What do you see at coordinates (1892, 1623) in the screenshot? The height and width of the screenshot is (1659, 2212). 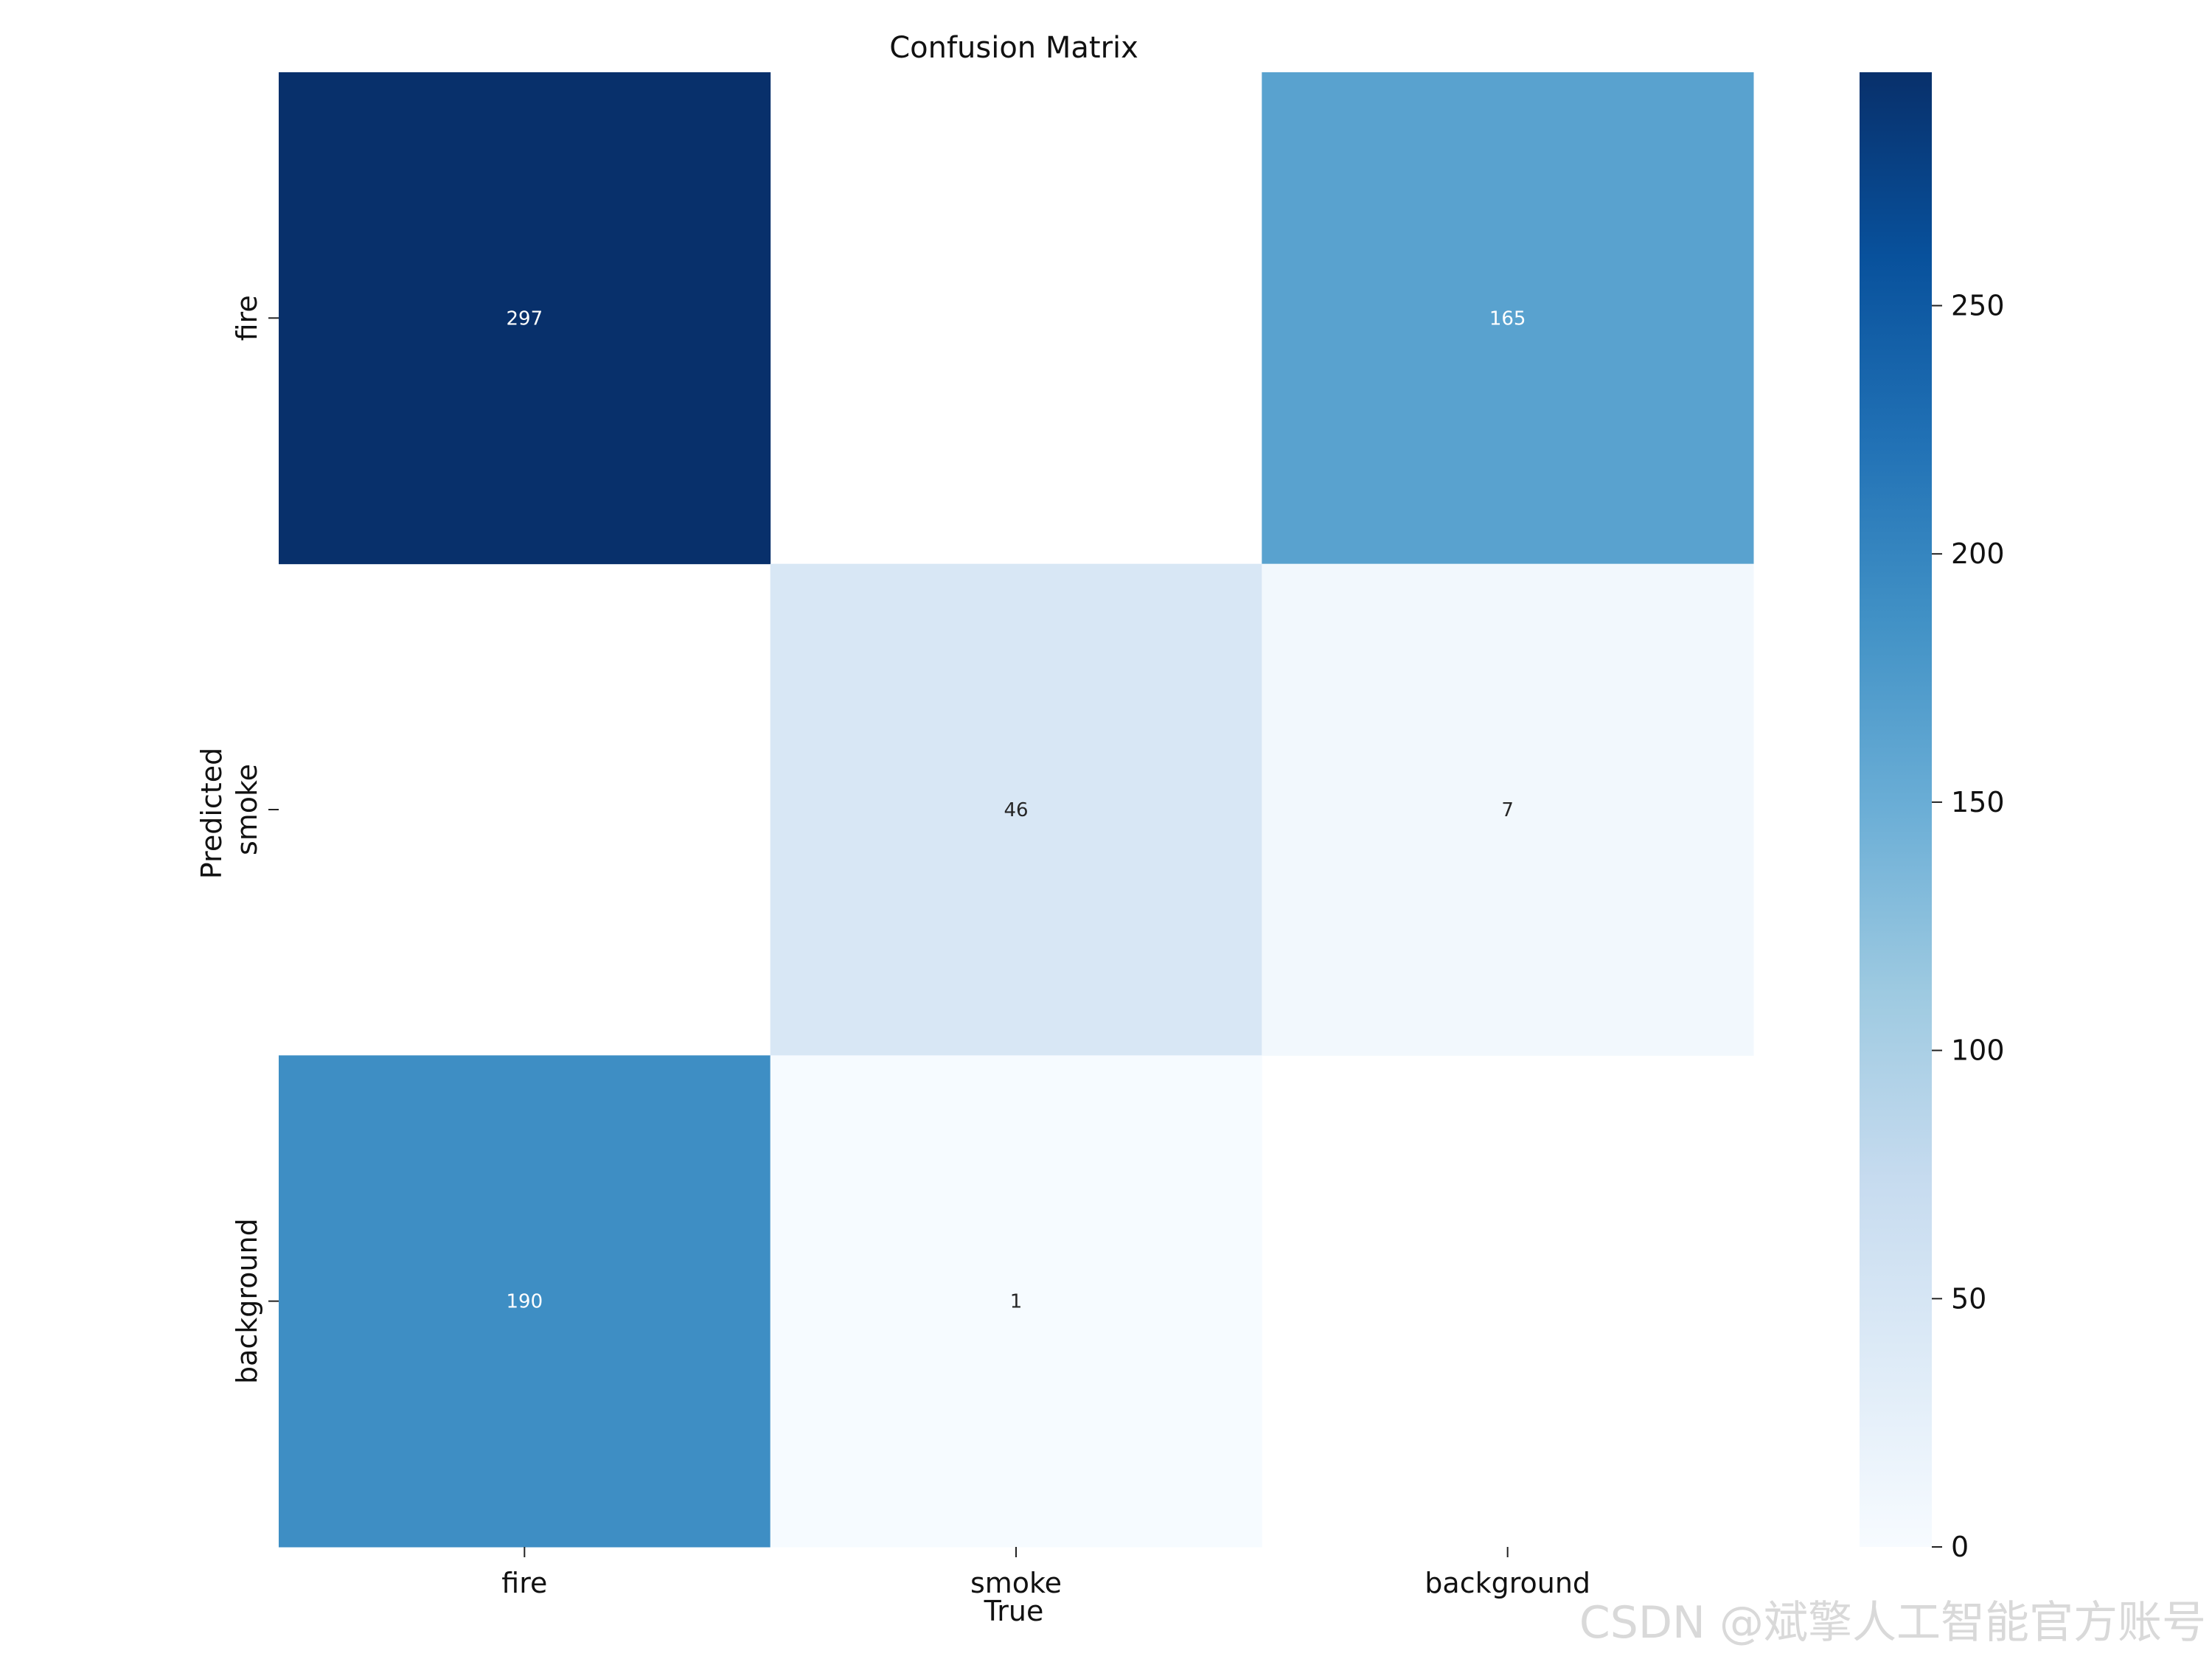 I see `watermark-text: CSDN @斌擎人工智能官方账号` at bounding box center [1892, 1623].